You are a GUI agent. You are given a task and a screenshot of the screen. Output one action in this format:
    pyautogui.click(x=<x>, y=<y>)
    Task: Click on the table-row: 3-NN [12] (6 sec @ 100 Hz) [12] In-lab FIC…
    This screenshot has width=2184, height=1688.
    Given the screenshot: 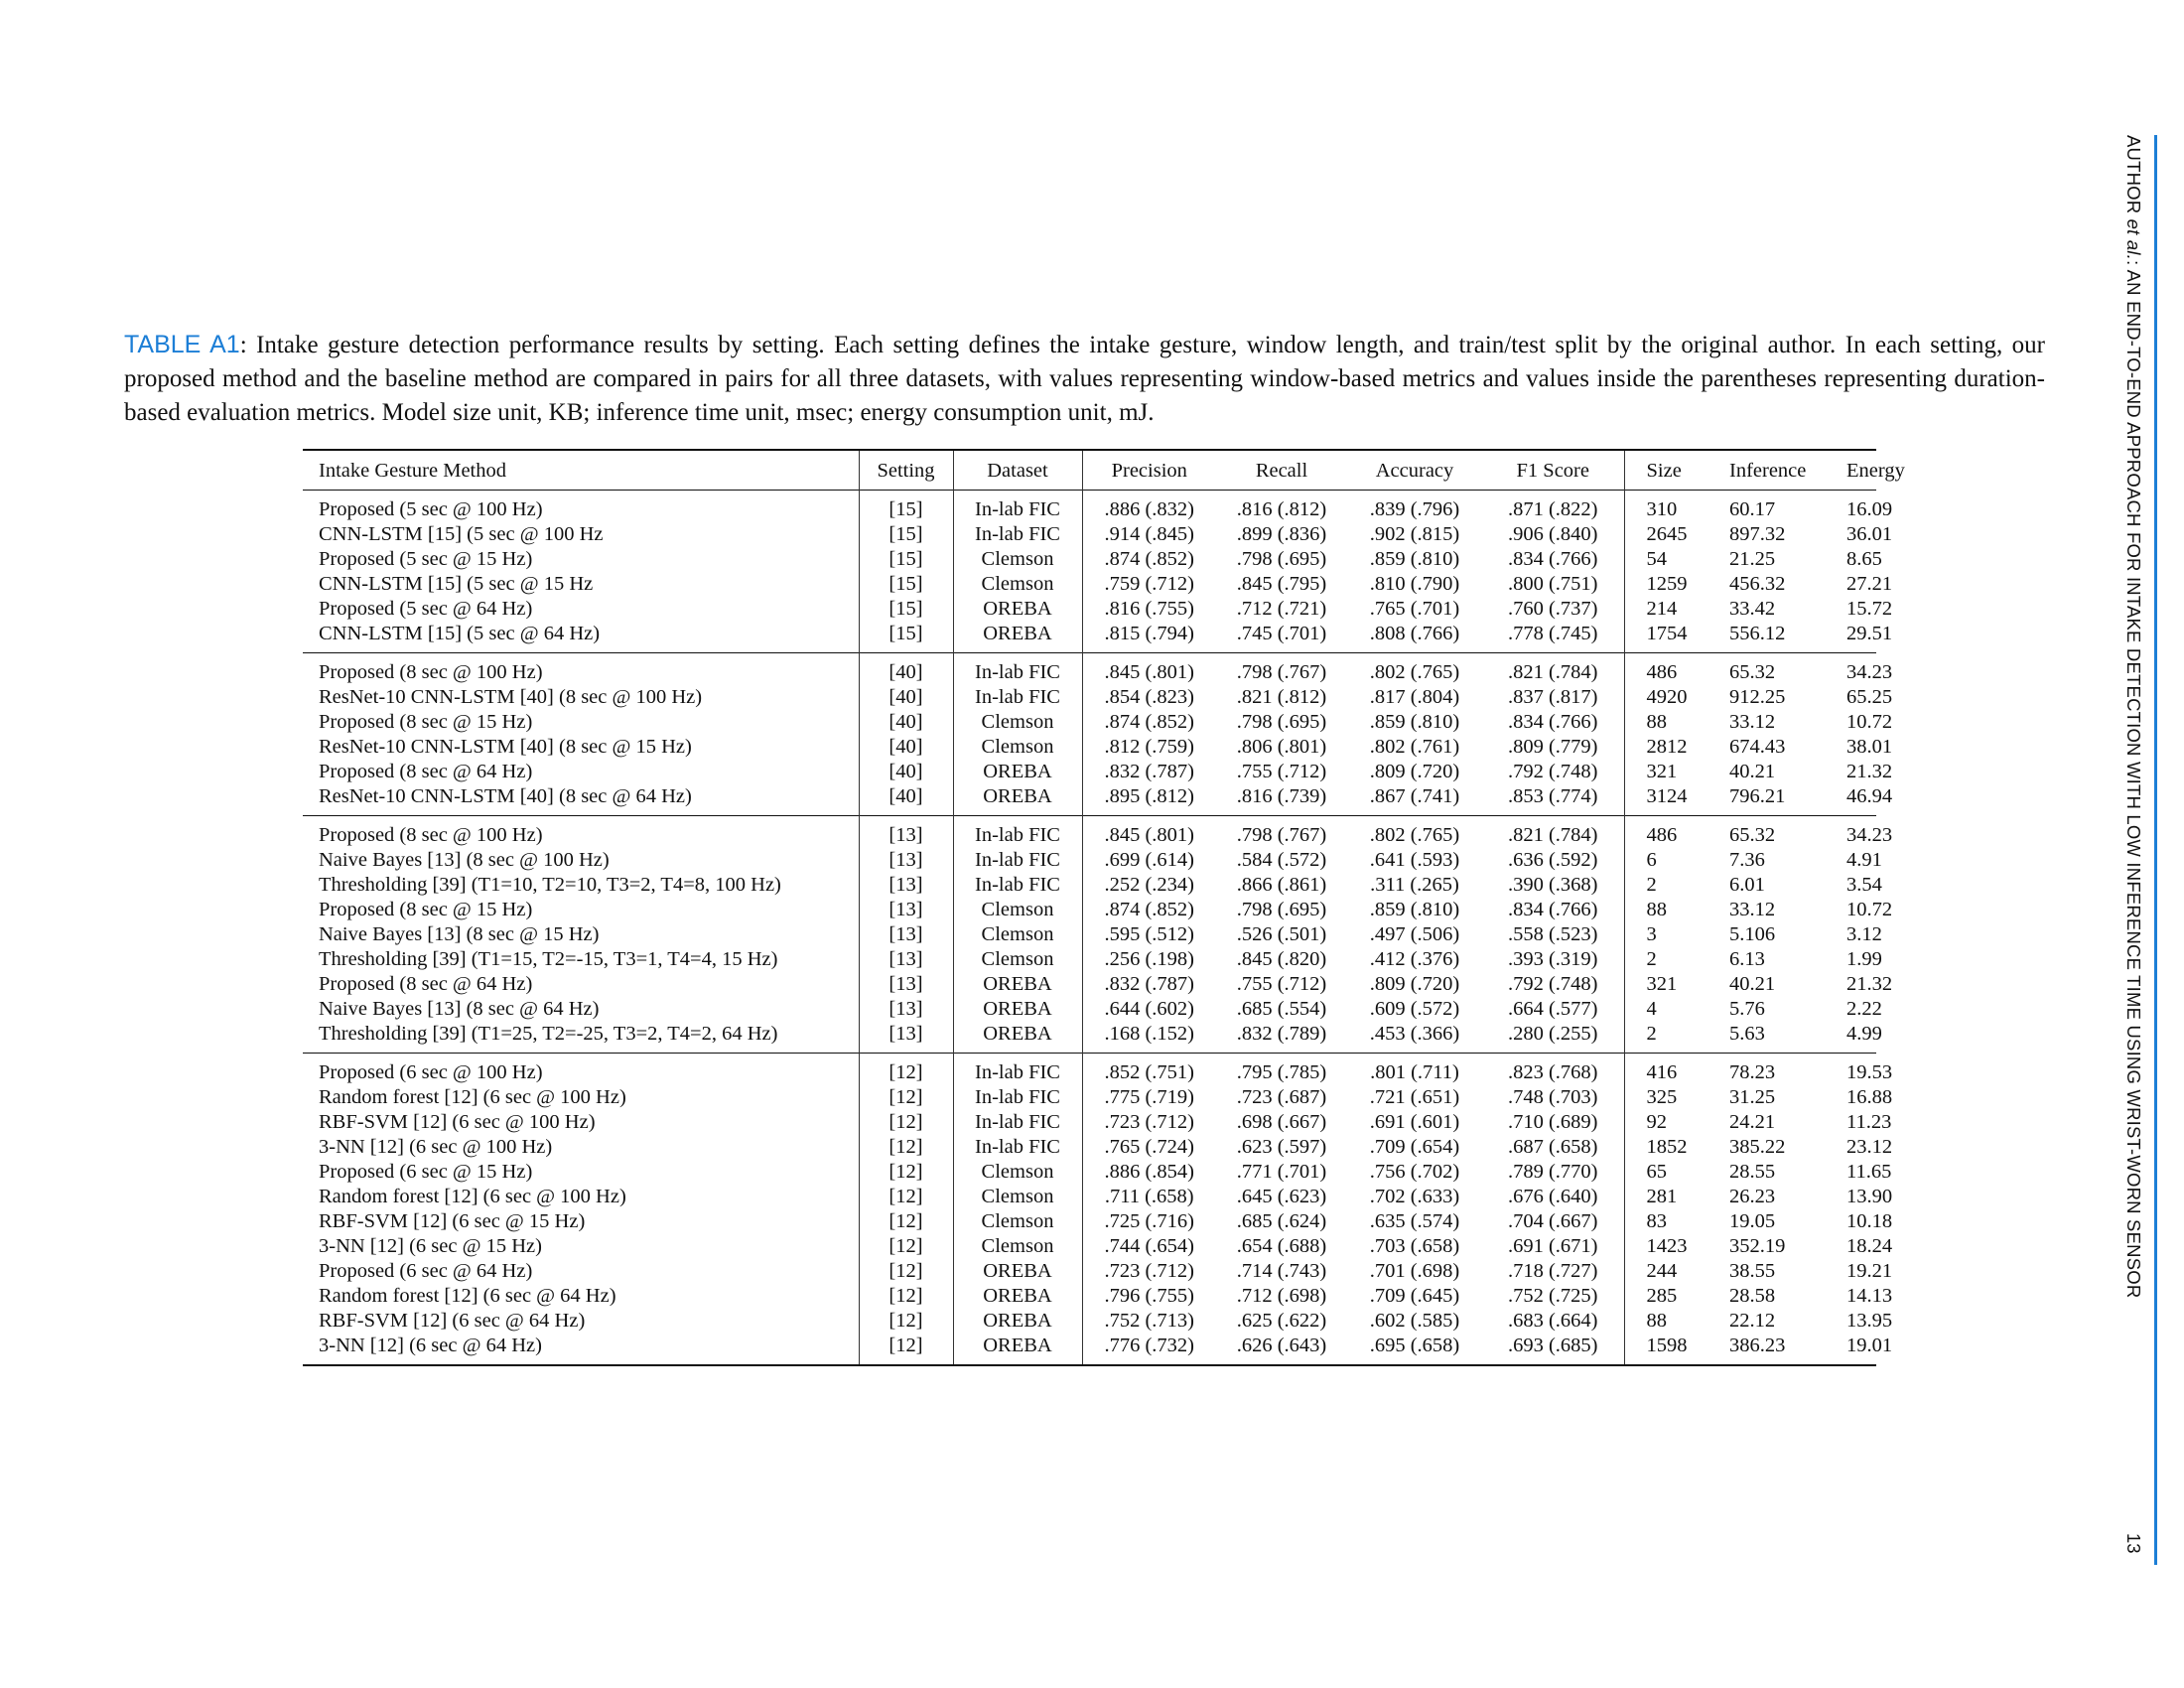 What is the action you would take?
    pyautogui.click(x=1098, y=1147)
    